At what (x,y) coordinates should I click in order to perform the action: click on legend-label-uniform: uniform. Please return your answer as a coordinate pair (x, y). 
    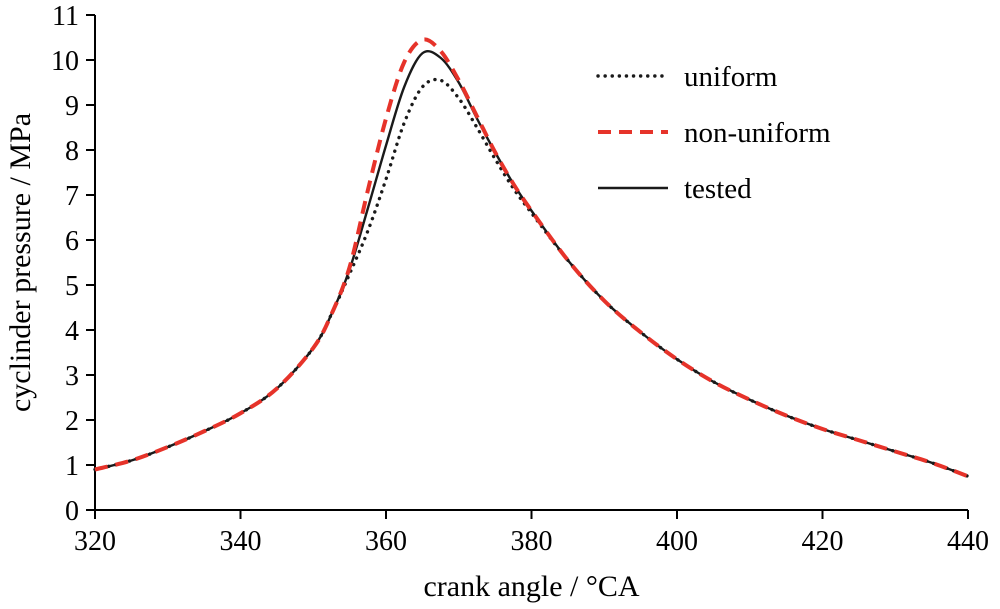
    Looking at the image, I should click on (731, 77).